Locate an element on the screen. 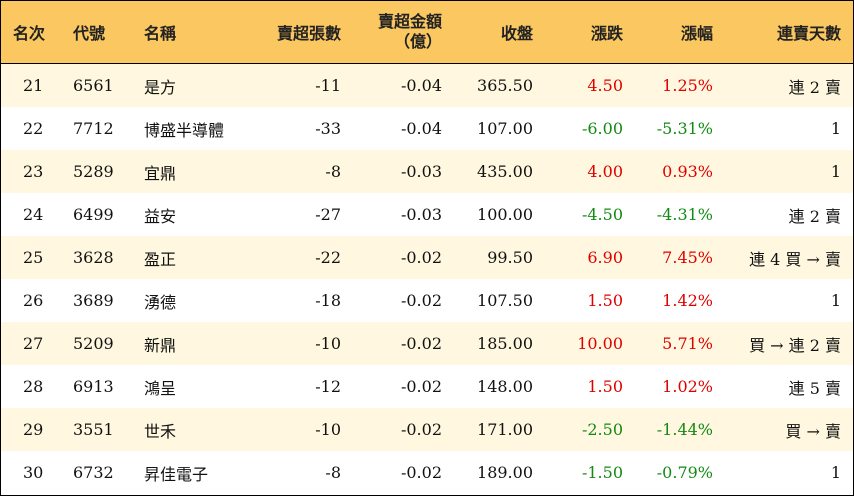  table-header: 名次 代號 名稱 賣超張數 賣超金額 （億） 收盤 漲跌 漲幅 連賣天數 is located at coordinates (427, 32).